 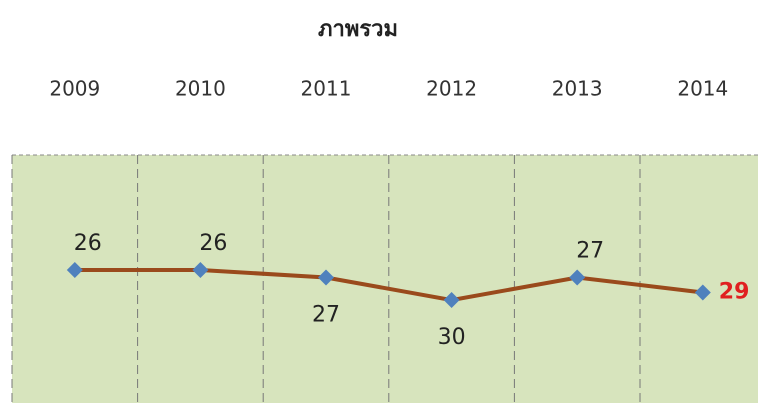 I want to click on x-tick-label: 2014, so click(x=702, y=89).